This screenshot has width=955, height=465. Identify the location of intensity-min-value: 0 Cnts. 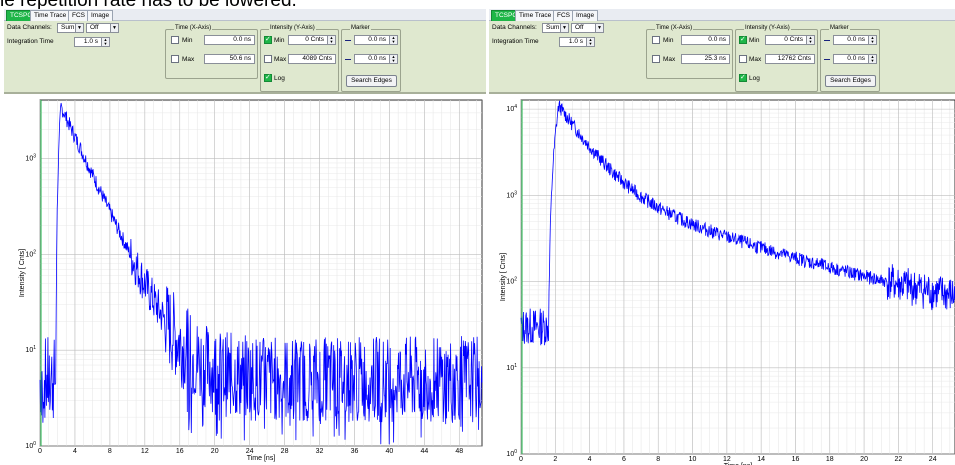
(314, 39).